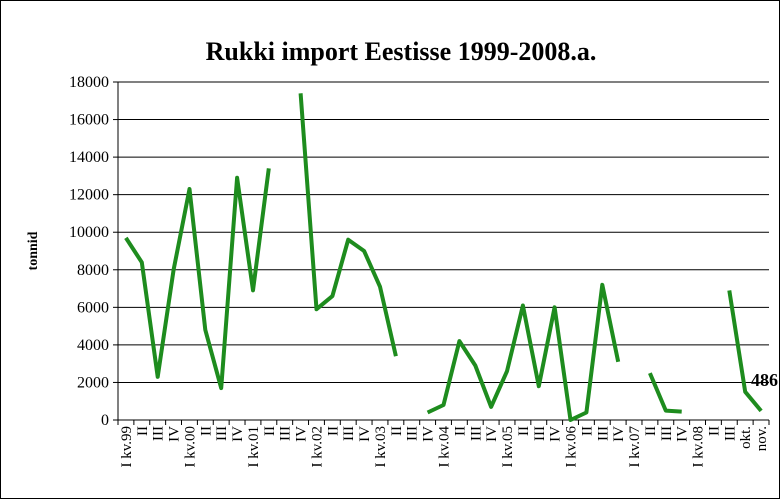  Describe the element at coordinates (381, 447) in the screenshot. I see `x-tick-label: I kv.03` at that location.